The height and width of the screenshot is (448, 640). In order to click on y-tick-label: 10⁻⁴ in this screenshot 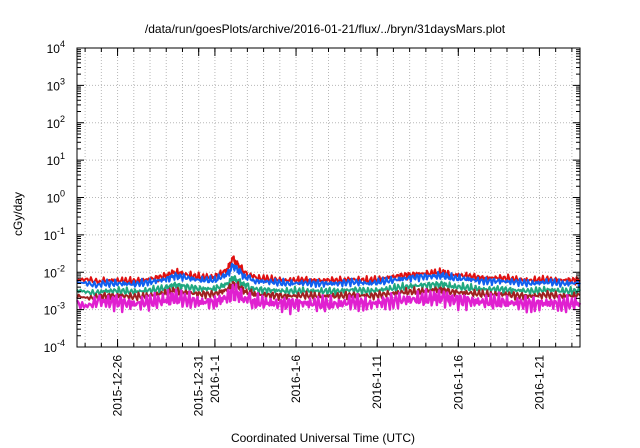, I will do `click(54, 346)`.